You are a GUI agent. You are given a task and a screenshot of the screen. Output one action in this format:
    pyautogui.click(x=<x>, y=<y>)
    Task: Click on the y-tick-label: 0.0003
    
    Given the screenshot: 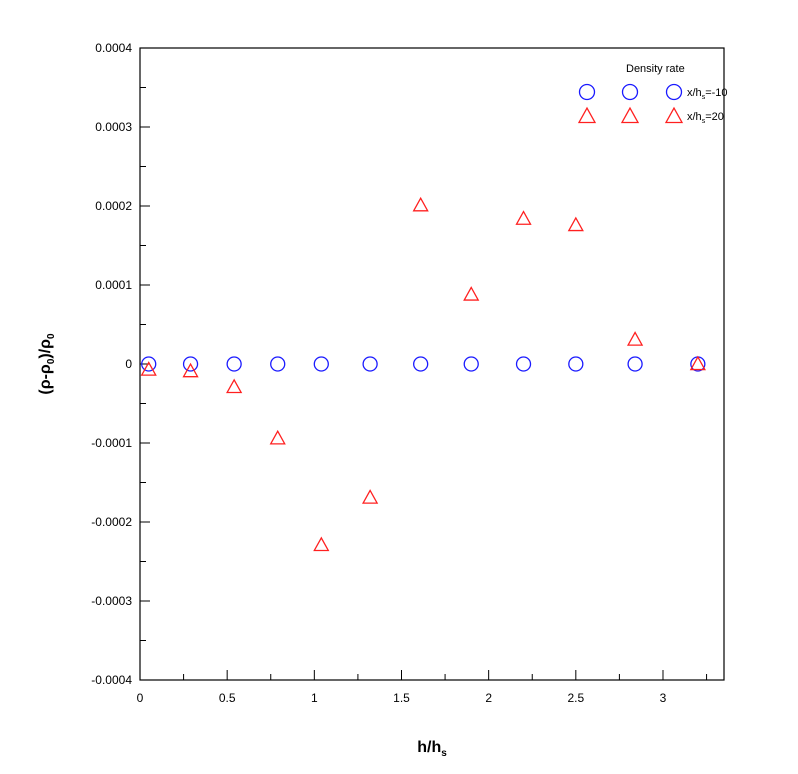 What is the action you would take?
    pyautogui.click(x=113, y=127)
    